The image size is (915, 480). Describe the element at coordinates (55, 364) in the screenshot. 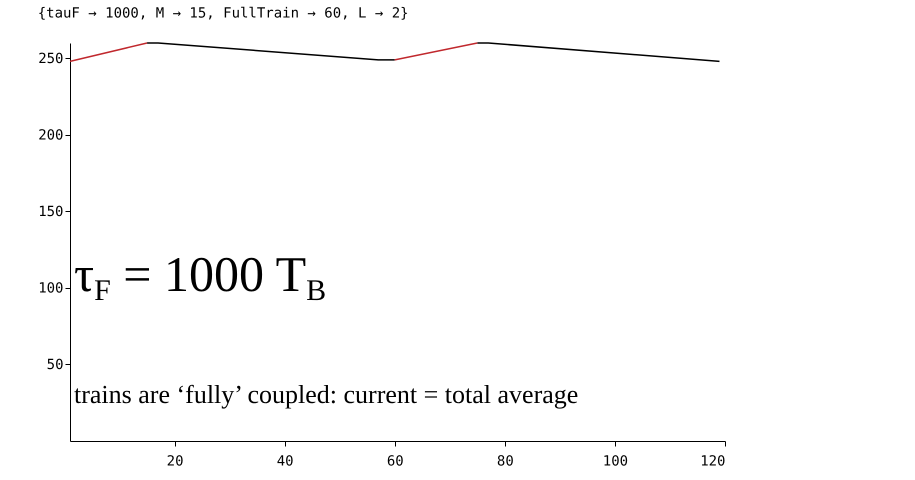

I see `y-tick-label: 50` at that location.